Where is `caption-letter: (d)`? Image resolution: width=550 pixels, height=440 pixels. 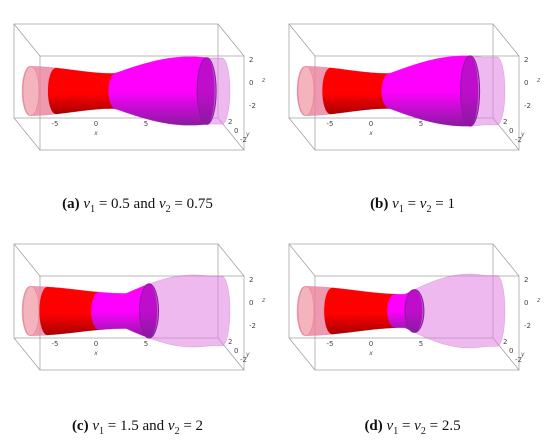
caption-letter: (d) is located at coordinates (373, 426).